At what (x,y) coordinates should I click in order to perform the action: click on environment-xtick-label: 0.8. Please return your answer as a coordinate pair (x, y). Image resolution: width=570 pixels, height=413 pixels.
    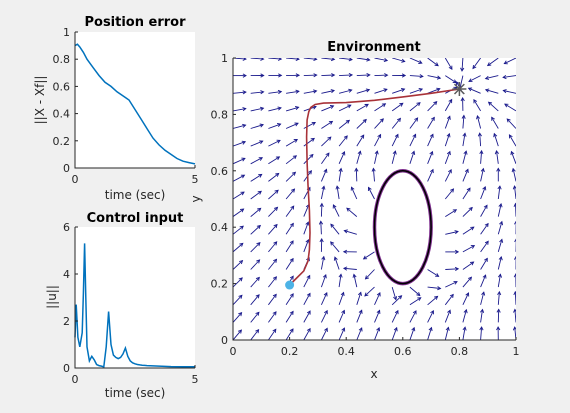
    Looking at the image, I should click on (460, 351).